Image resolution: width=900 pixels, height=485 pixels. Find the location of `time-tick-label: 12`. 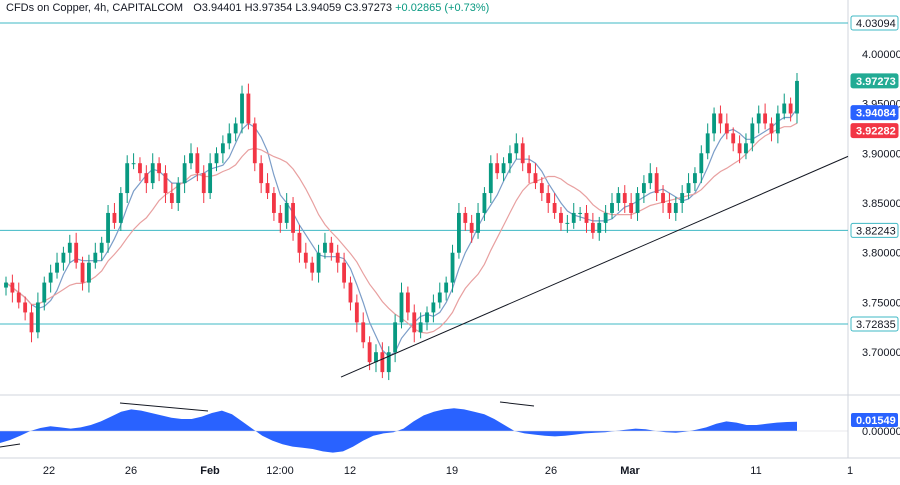

time-tick-label: 12 is located at coordinates (350, 471).